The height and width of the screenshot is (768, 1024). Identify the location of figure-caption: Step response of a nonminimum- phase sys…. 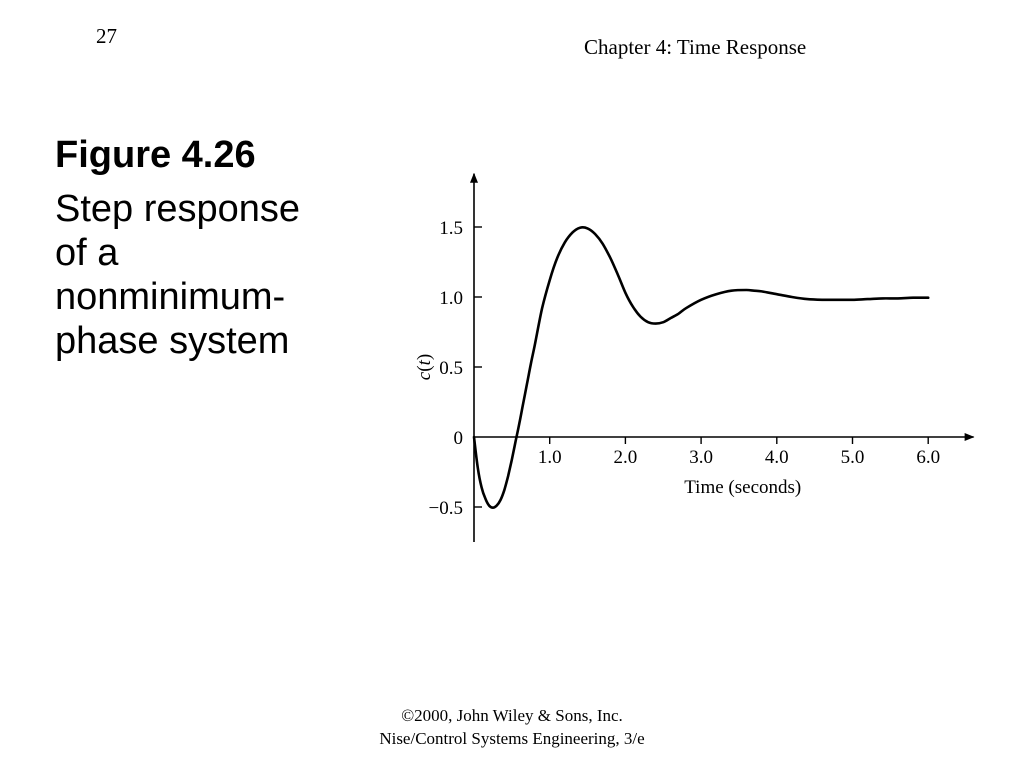
(215, 275).